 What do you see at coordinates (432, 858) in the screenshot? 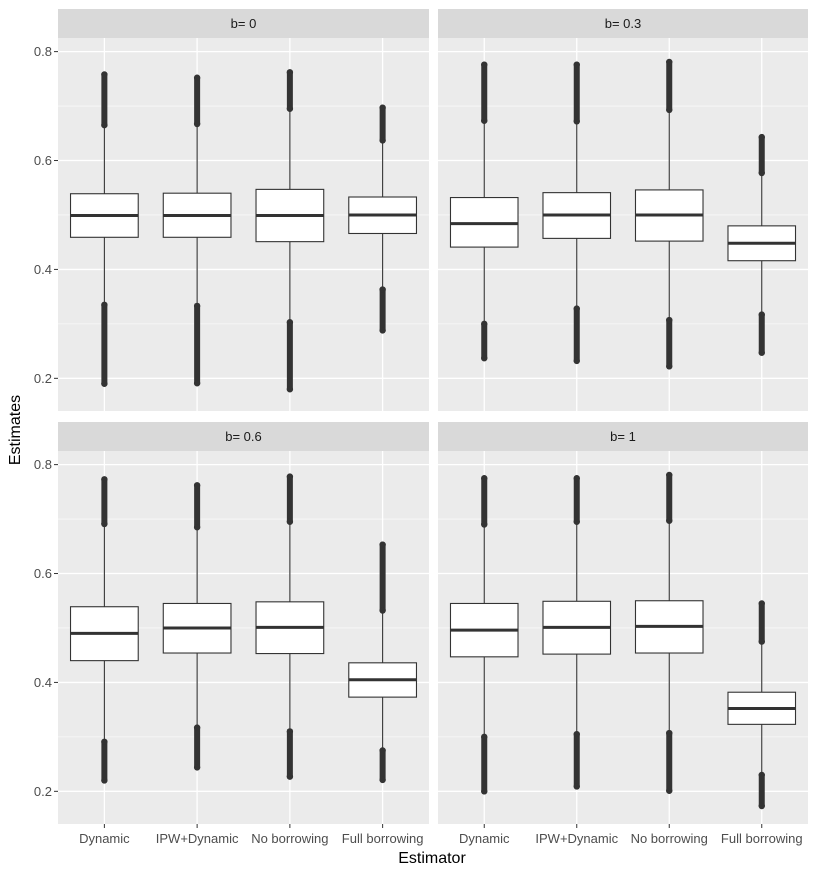
I see `x-axis-title: Estimator` at bounding box center [432, 858].